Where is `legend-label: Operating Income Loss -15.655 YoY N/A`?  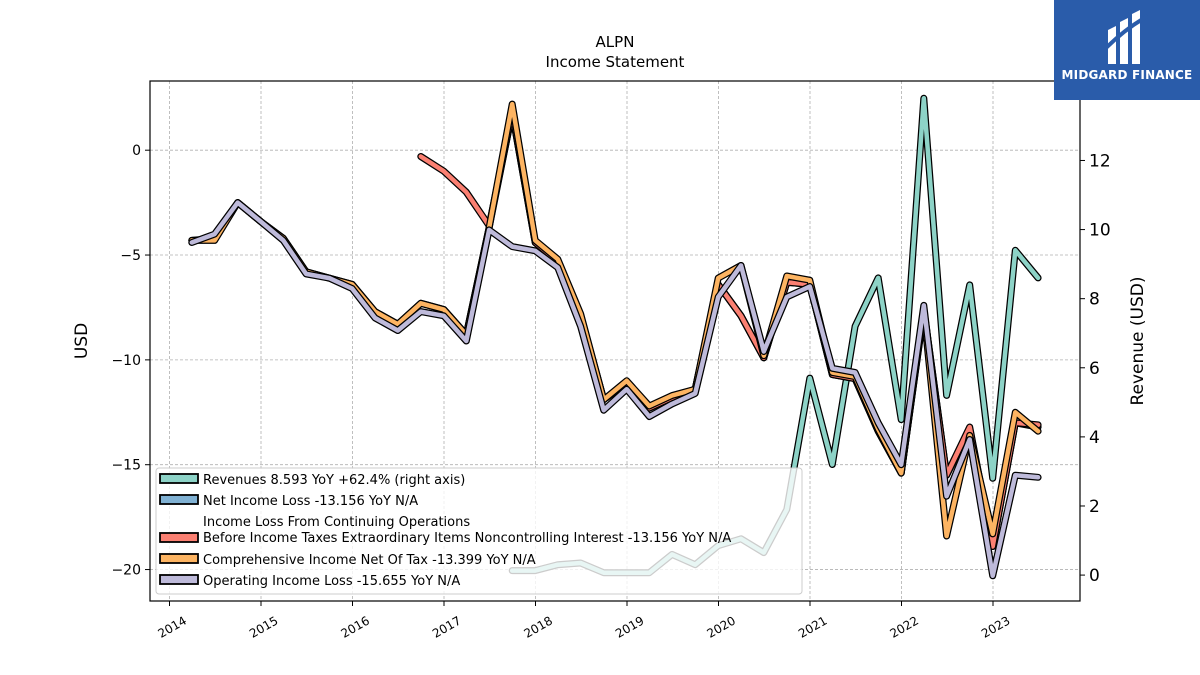 legend-label: Operating Income Loss -15.655 YoY N/A is located at coordinates (331, 581).